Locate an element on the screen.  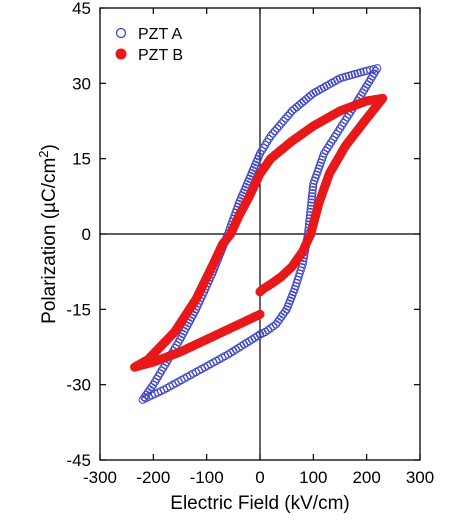
y-tick-label: 15 is located at coordinates (81, 159).